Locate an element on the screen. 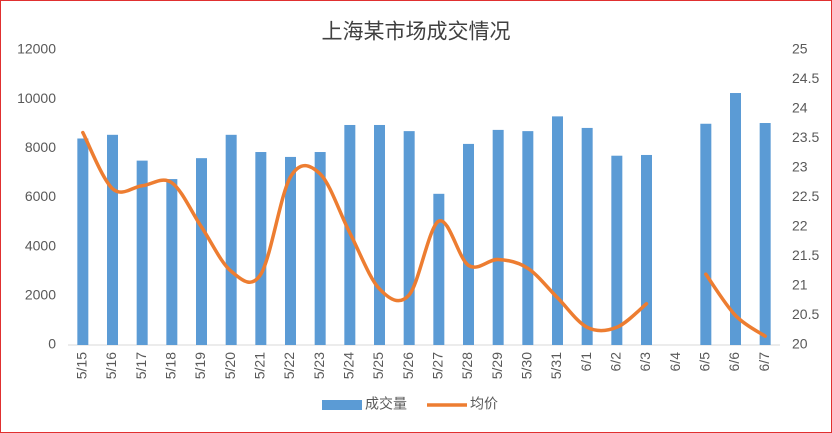 The width and height of the screenshot is (832, 433). y2-tick-label: 24.5 is located at coordinates (805, 78).